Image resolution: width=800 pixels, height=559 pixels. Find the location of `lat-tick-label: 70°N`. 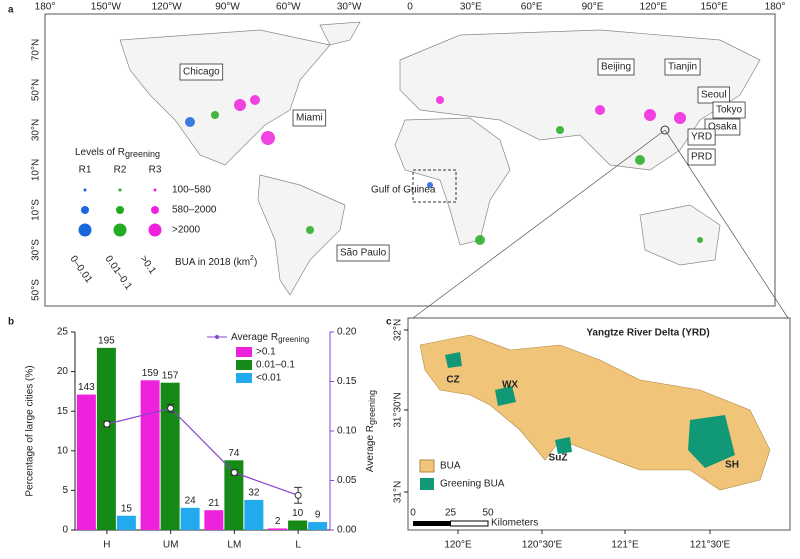

lat-tick-label: 70°N is located at coordinates (36, 50).